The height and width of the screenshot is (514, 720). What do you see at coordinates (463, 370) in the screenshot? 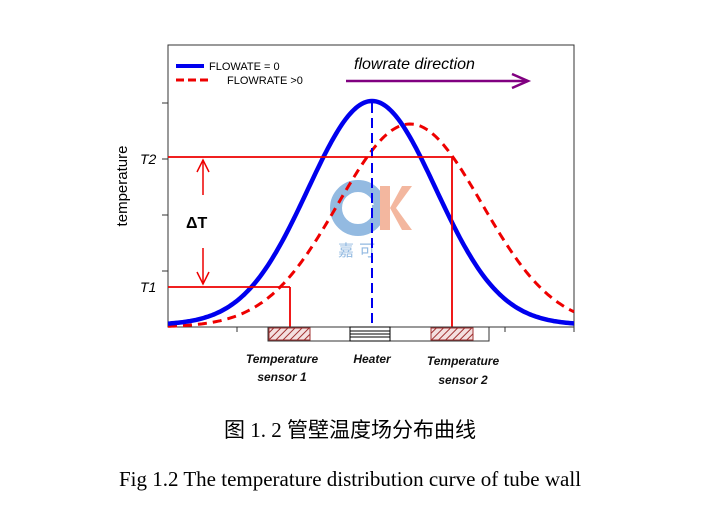
I see `sensor-2-label: Temperature sensor 2` at bounding box center [463, 370].